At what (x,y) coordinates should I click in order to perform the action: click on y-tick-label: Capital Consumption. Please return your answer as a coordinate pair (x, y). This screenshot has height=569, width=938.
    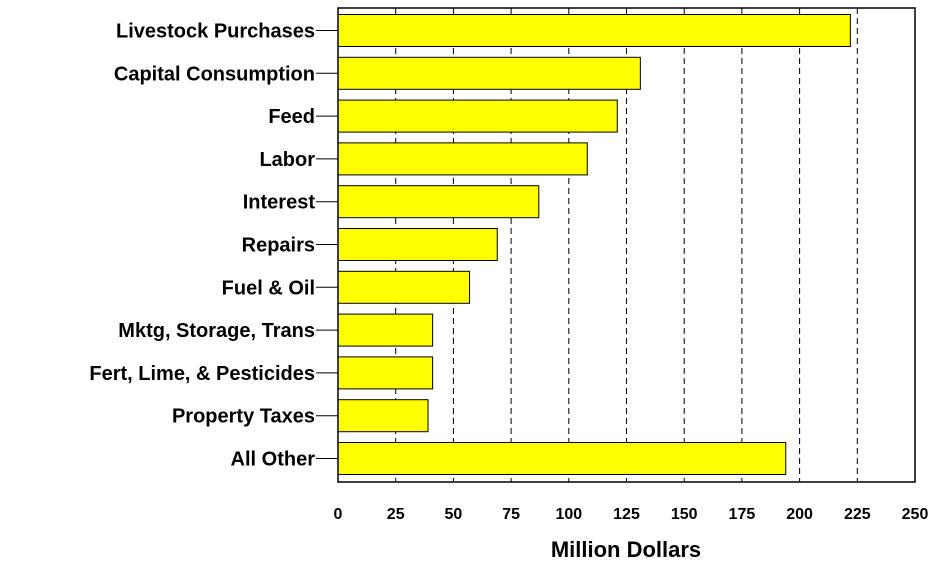
    Looking at the image, I should click on (214, 74).